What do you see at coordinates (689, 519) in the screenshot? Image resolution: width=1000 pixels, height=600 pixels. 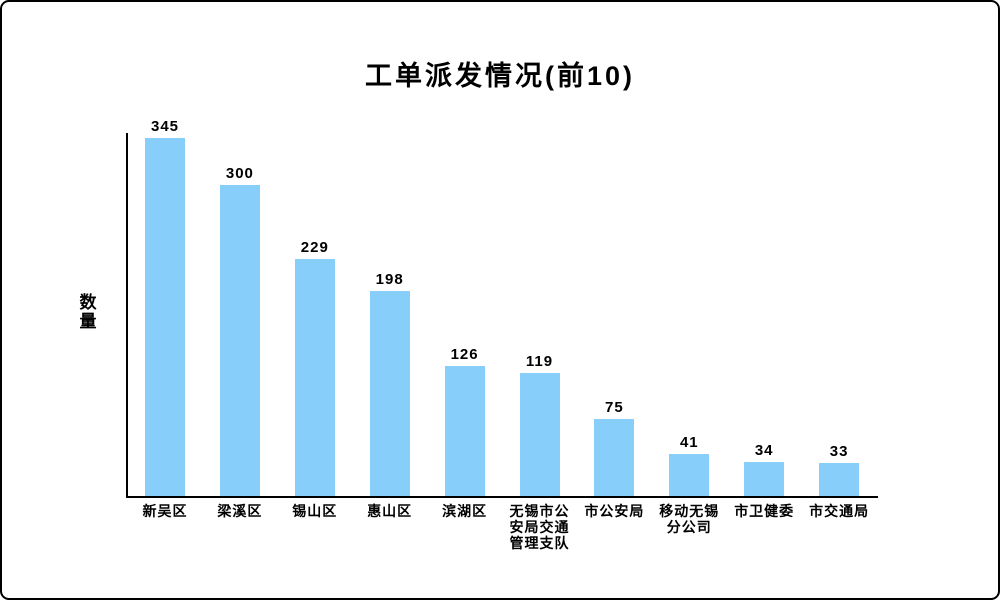 I see `x-tick-label: 移动无锡分公司` at bounding box center [689, 519].